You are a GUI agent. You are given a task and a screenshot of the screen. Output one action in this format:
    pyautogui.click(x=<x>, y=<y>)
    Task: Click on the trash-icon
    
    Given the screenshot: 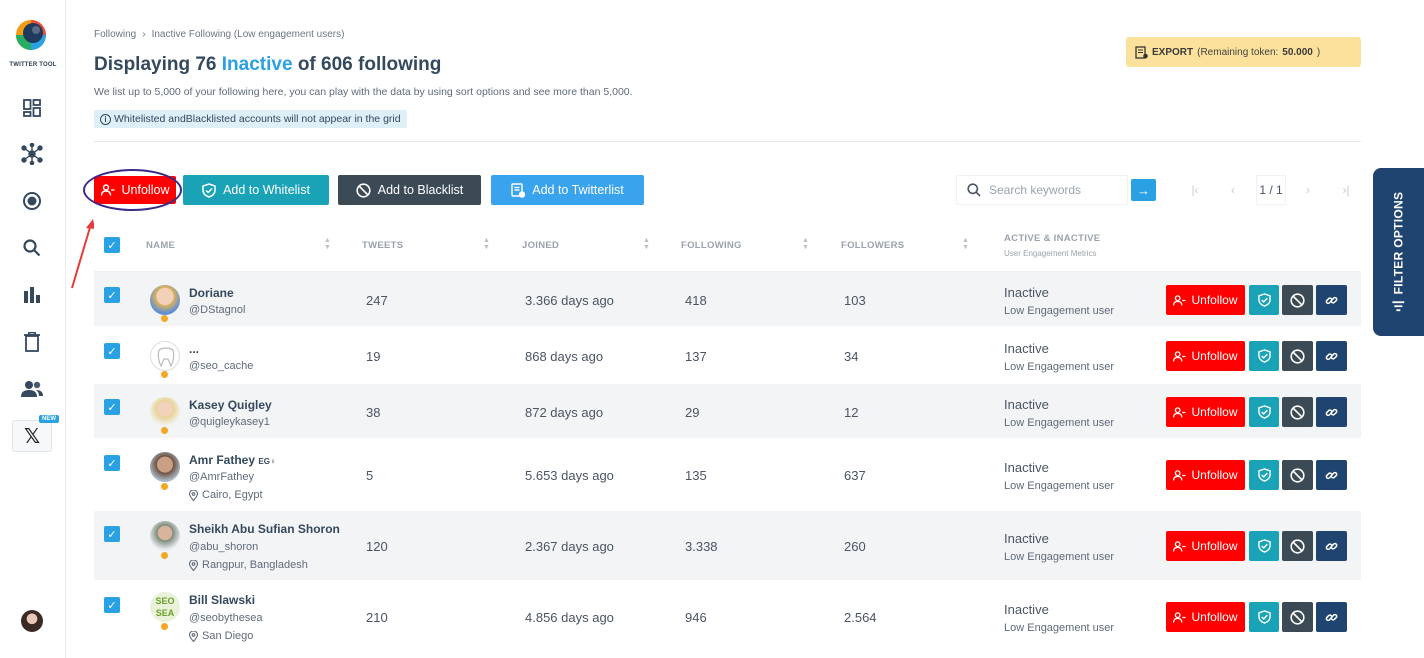 What is the action you would take?
    pyautogui.click(x=32, y=342)
    